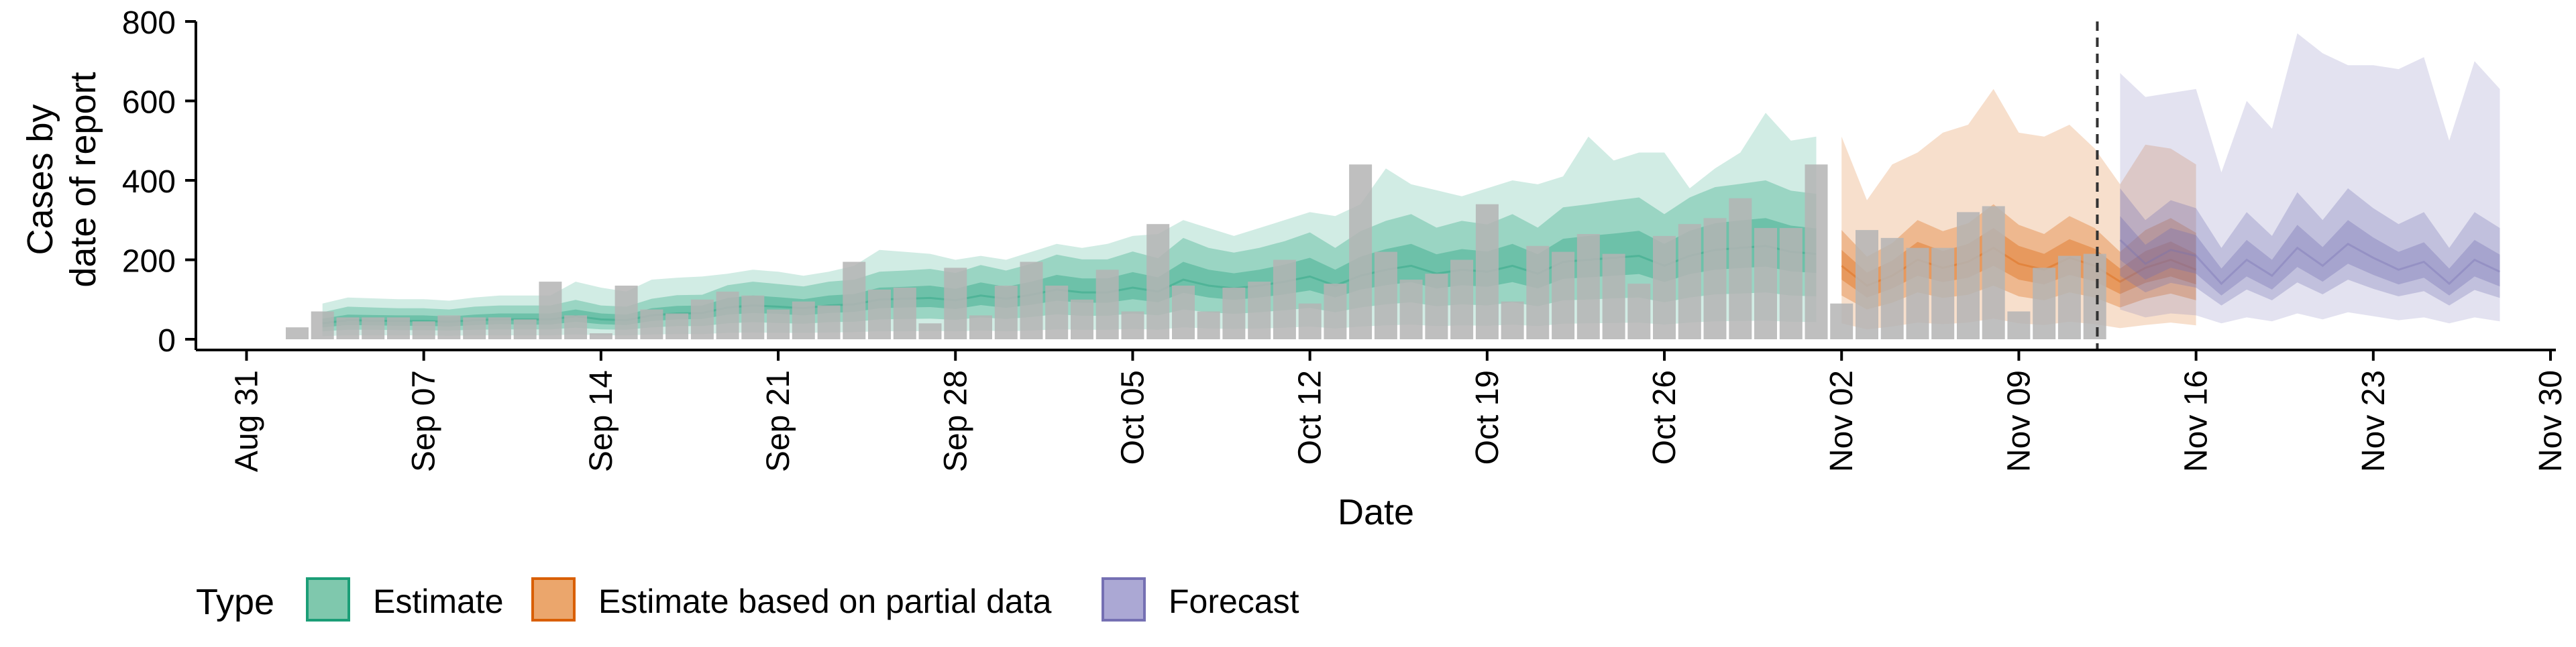 Image resolution: width=2576 pixels, height=647 pixels. What do you see at coordinates (1234, 602) in the screenshot?
I see `legend-label-forecast: Forecast` at bounding box center [1234, 602].